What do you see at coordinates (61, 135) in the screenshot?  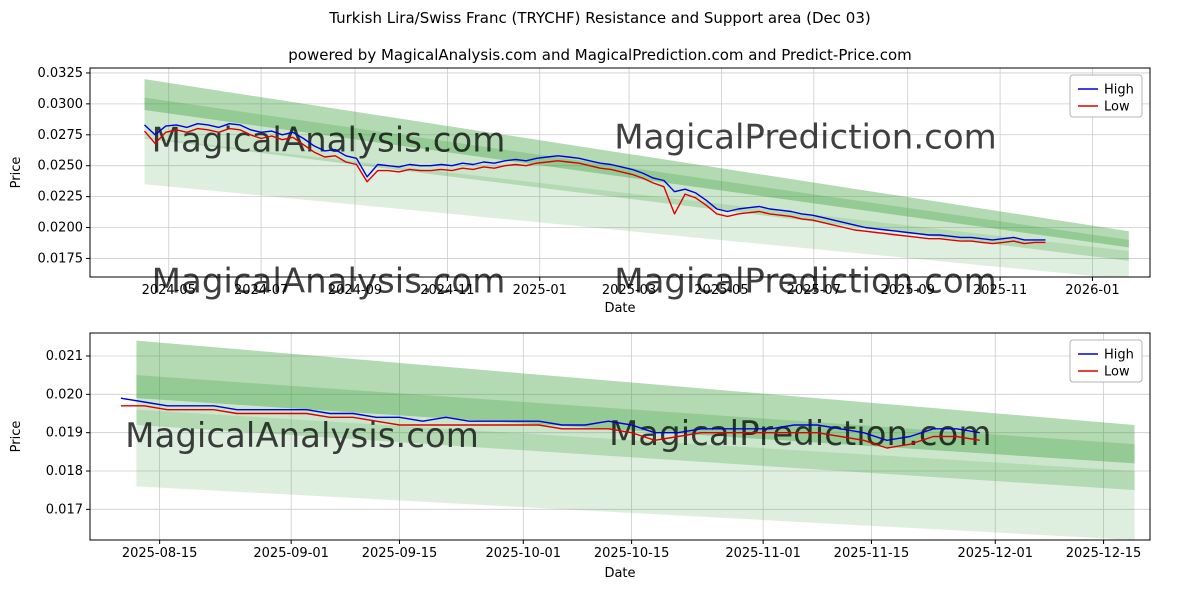 I see `y-tick-label: 0.0275` at bounding box center [61, 135].